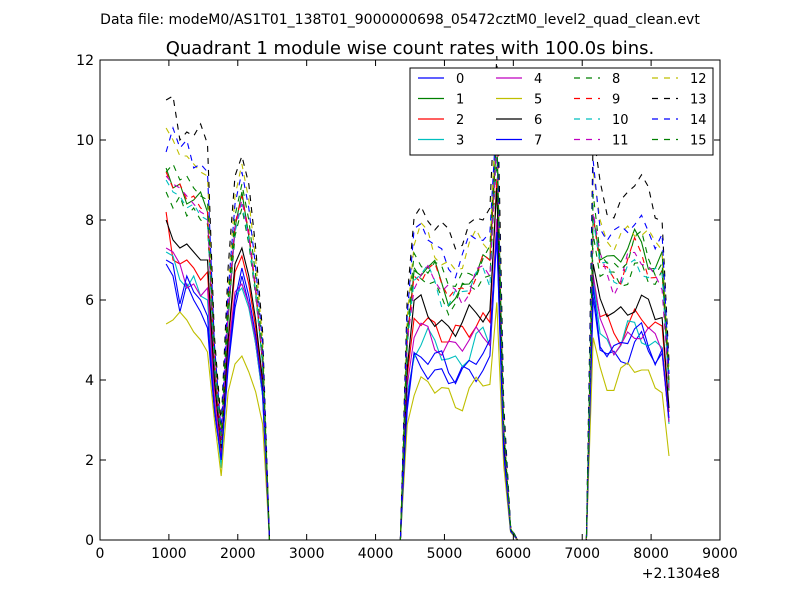  I want to click on legend-frame, so click(561, 111).